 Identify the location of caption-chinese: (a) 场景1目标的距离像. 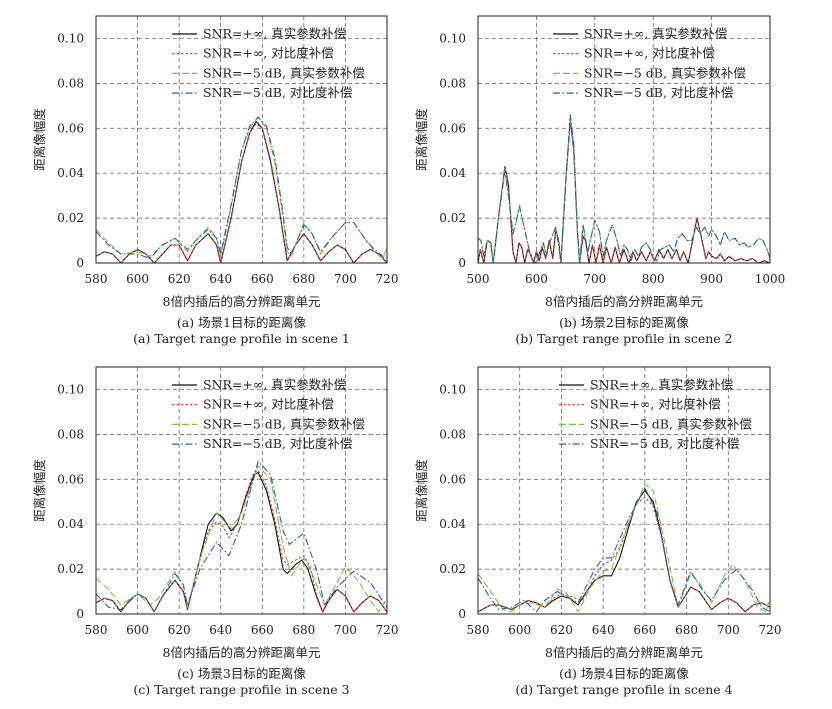
(242, 322).